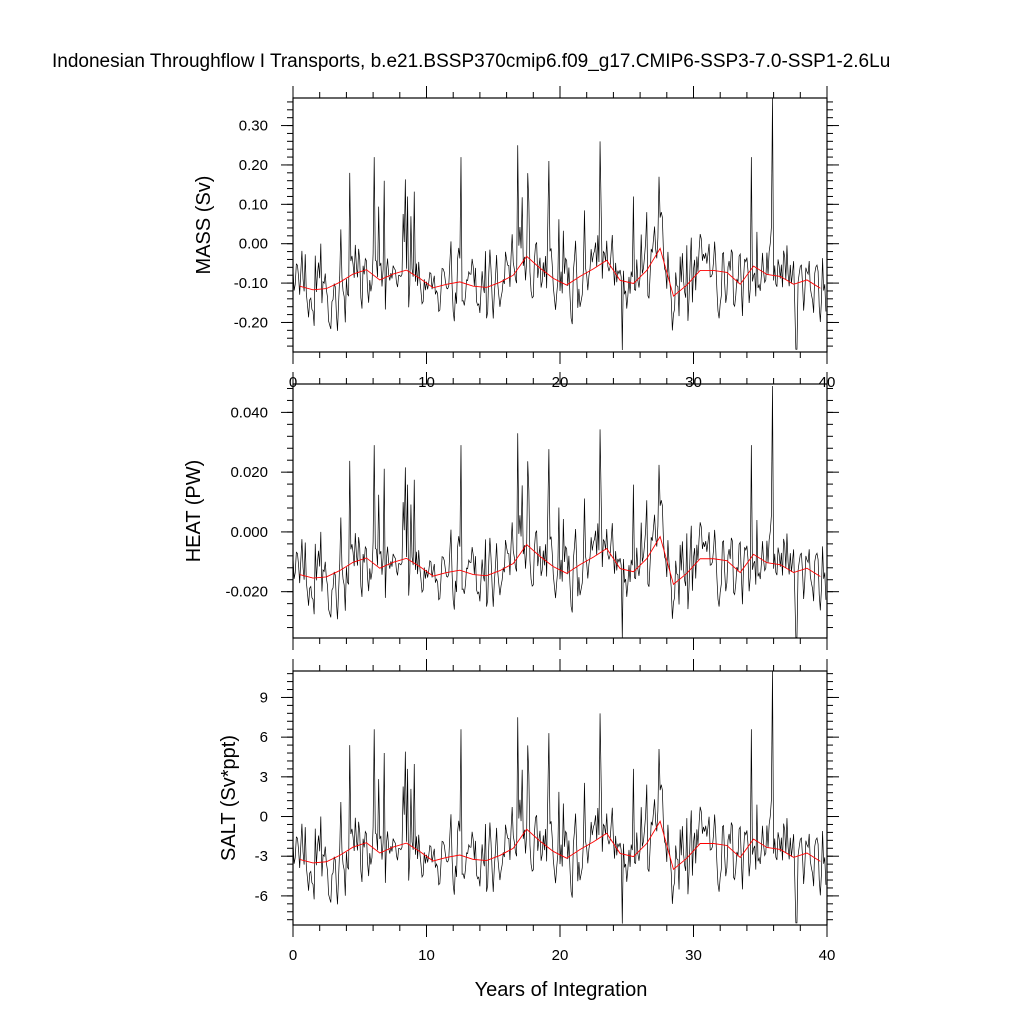  What do you see at coordinates (253, 165) in the screenshot?
I see `y-tick-label: 0.20` at bounding box center [253, 165].